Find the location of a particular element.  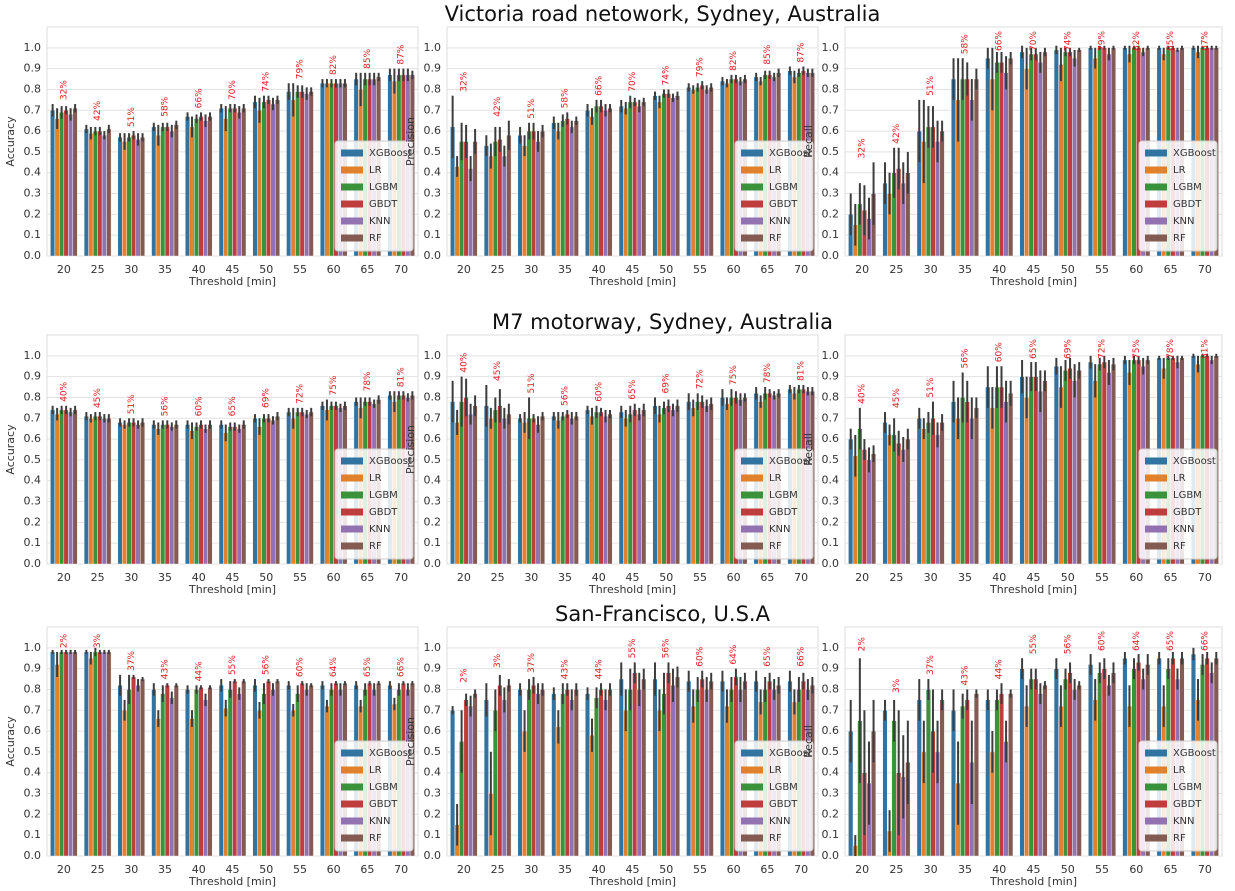

y-tick-label: 0.3 is located at coordinates (33, 193).